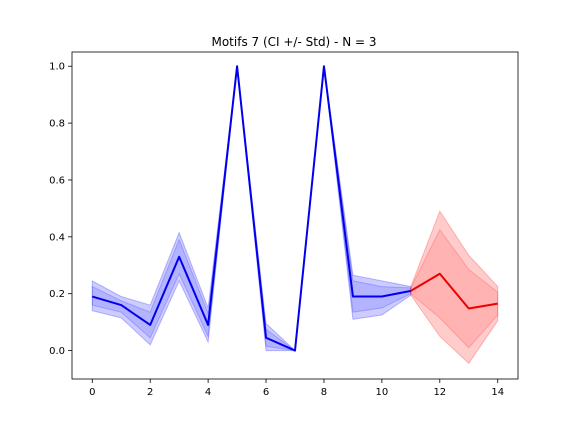 Image resolution: width=576 pixels, height=432 pixels. What do you see at coordinates (57, 294) in the screenshot?
I see `y-tick-label: 0.2` at bounding box center [57, 294].